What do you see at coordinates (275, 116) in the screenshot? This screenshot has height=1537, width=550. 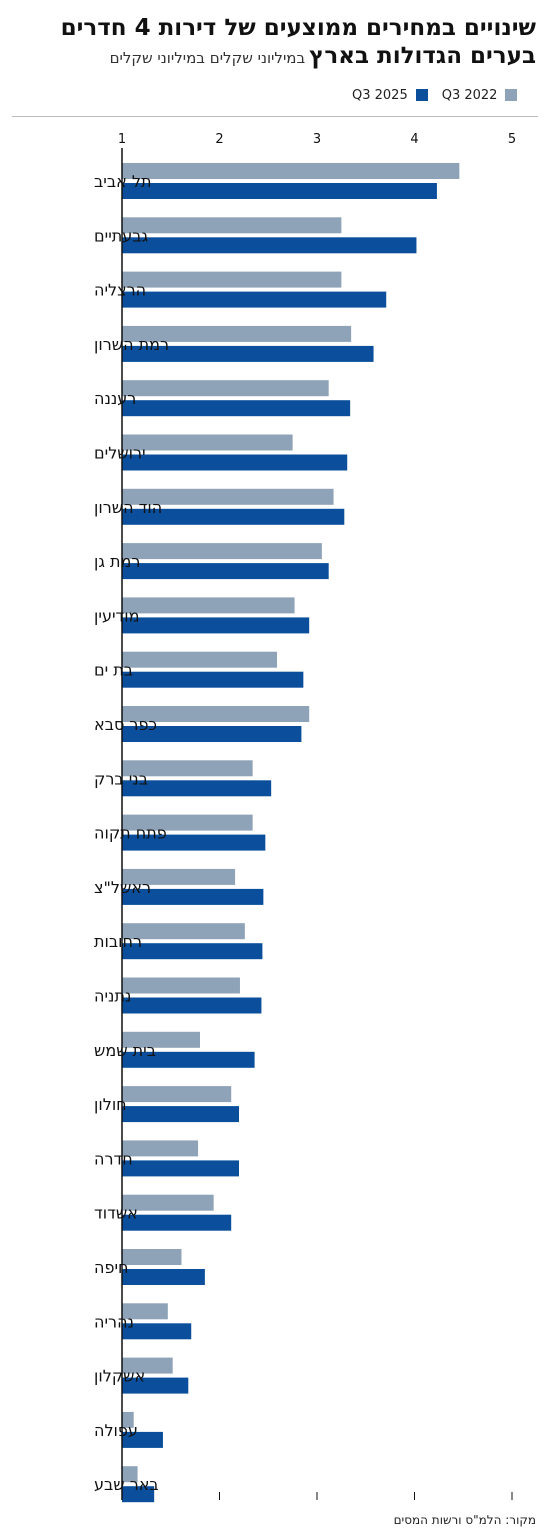 I see `header-rule` at bounding box center [275, 116].